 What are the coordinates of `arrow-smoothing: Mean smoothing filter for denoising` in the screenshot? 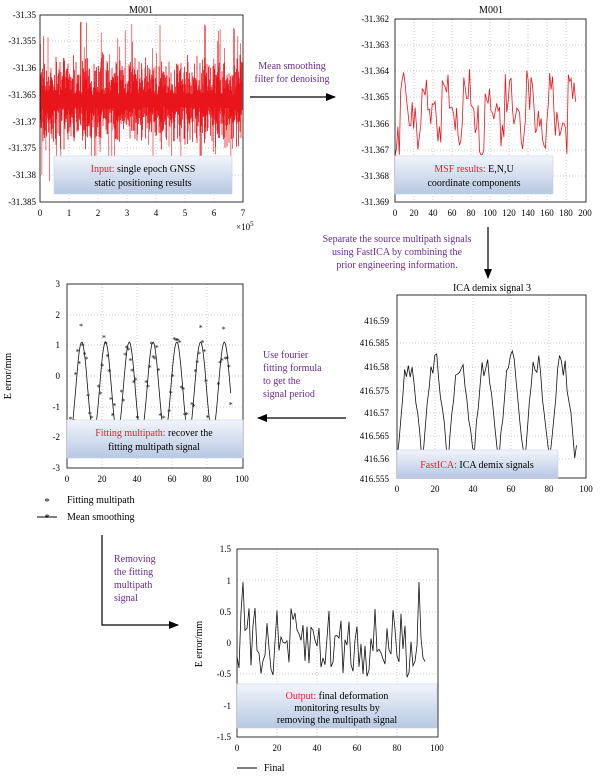 It's located at (293, 81).